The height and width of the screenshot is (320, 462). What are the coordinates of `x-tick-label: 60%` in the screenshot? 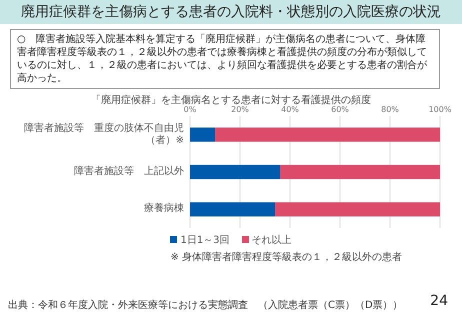 It's located at (340, 109).